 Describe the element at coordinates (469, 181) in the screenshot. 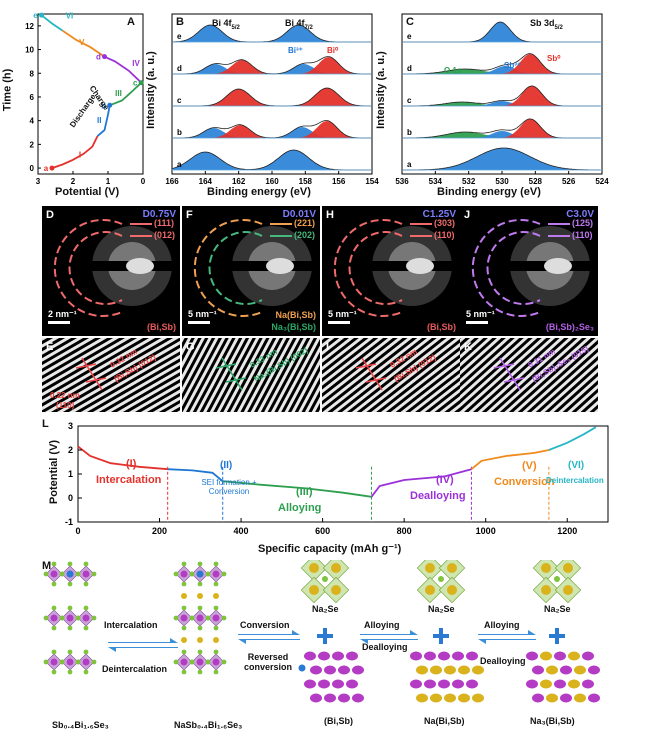

I see `C-rows-xtick-label: 532` at that location.